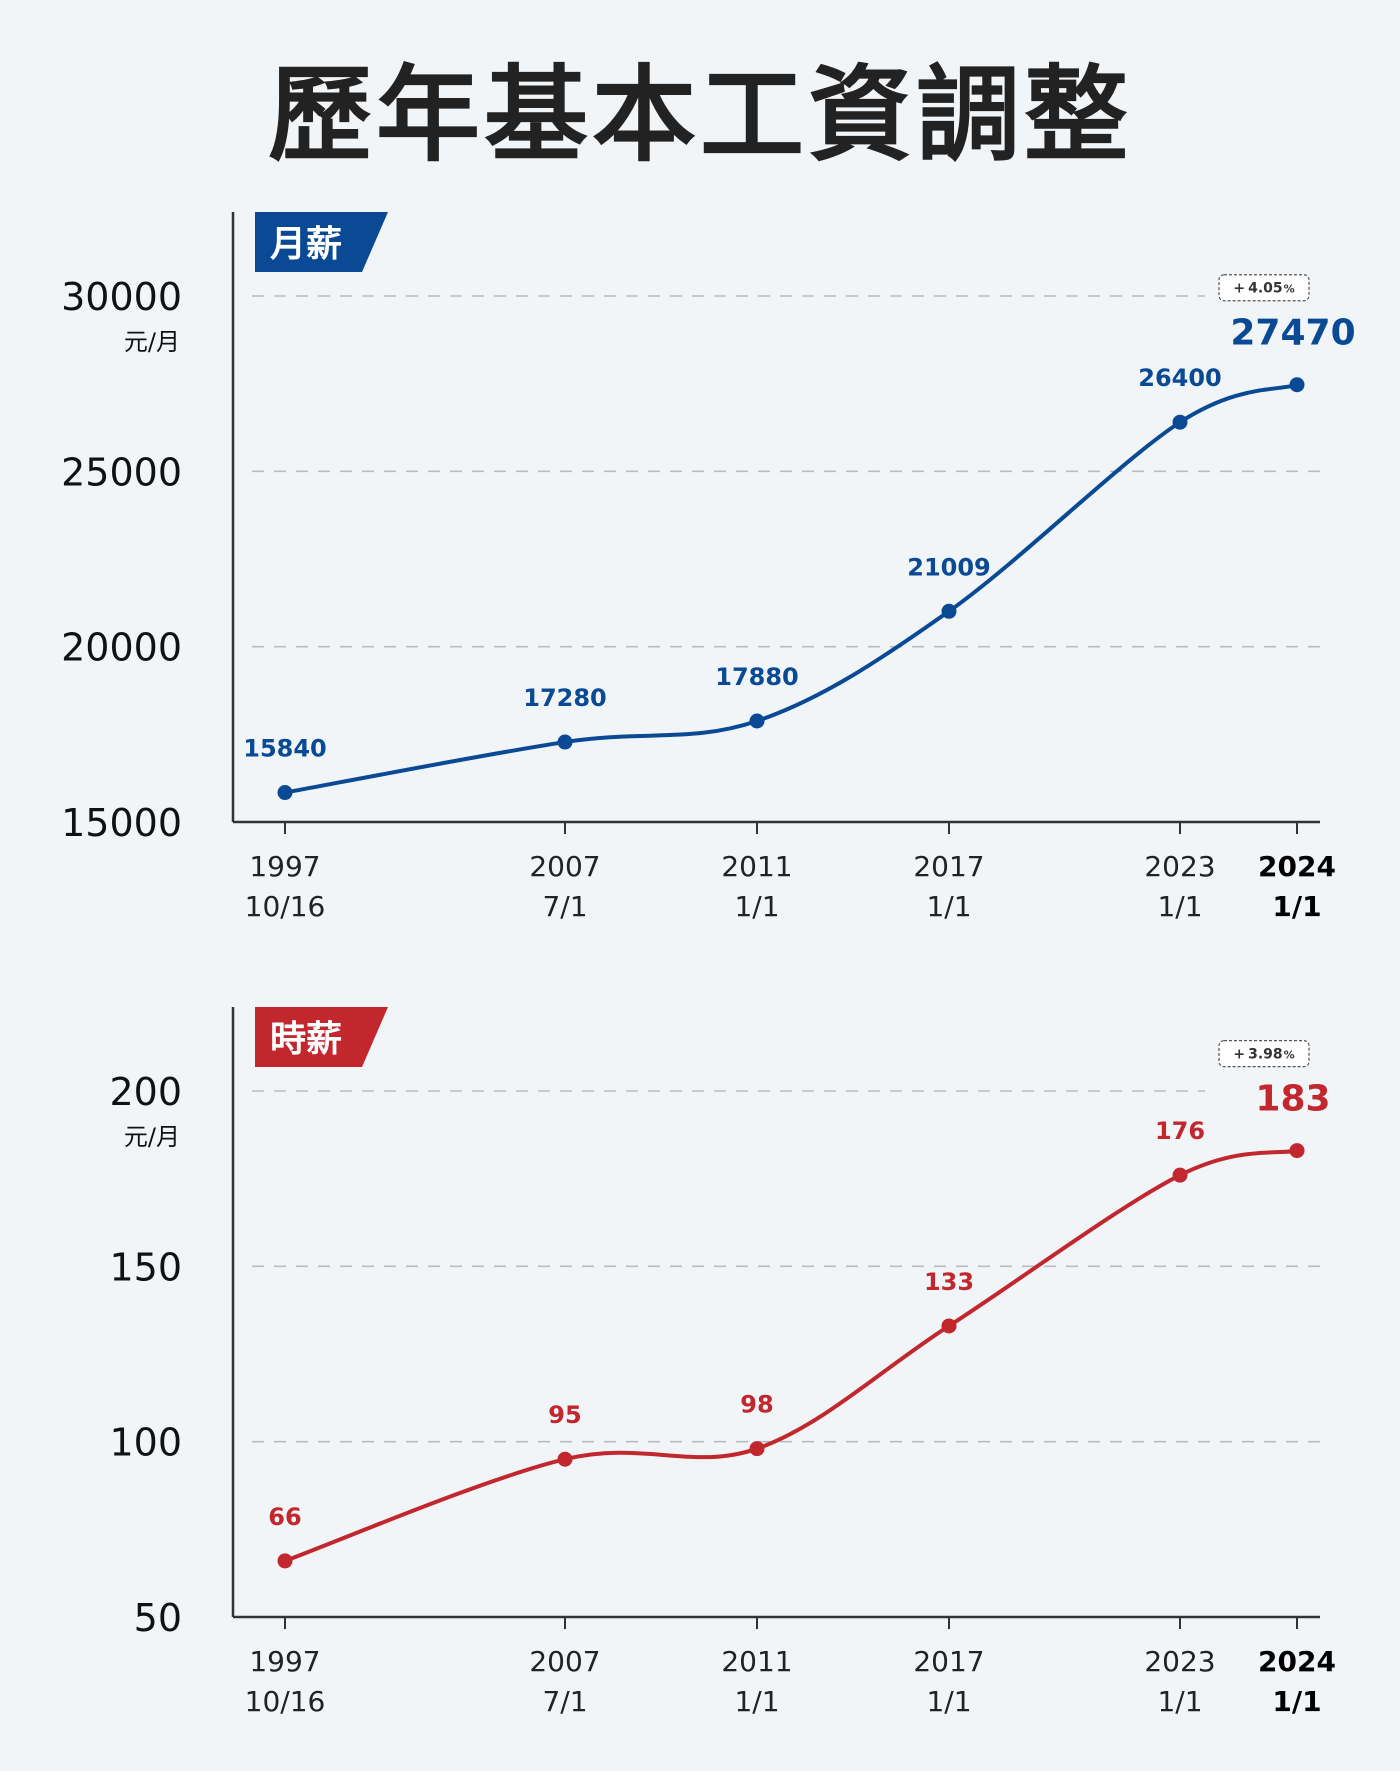  I want to click on chart-tag: 月薪, so click(321, 242).